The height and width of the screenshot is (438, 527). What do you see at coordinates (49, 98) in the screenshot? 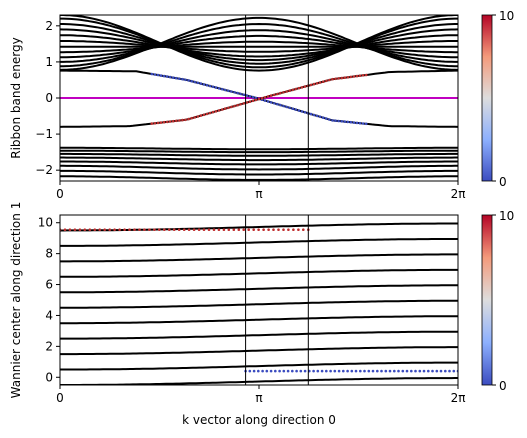
I see `y-tick-label: 0` at bounding box center [49, 98].